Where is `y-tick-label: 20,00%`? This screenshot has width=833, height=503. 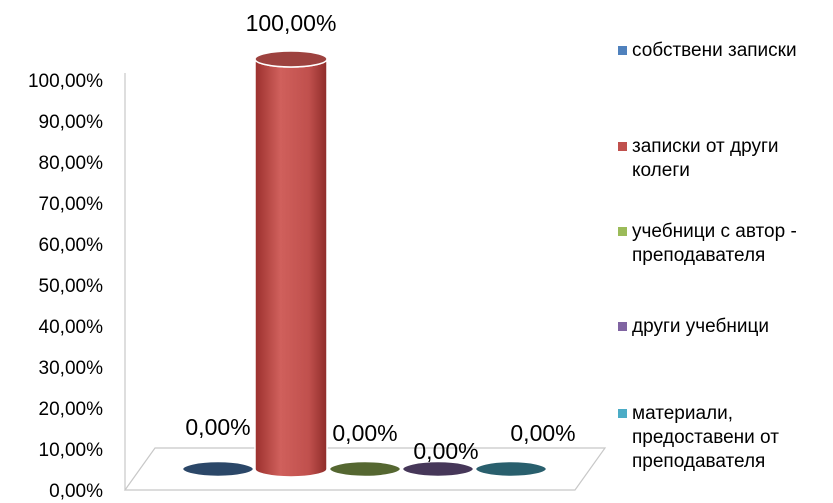 y-tick-label: 20,00% is located at coordinates (71, 409).